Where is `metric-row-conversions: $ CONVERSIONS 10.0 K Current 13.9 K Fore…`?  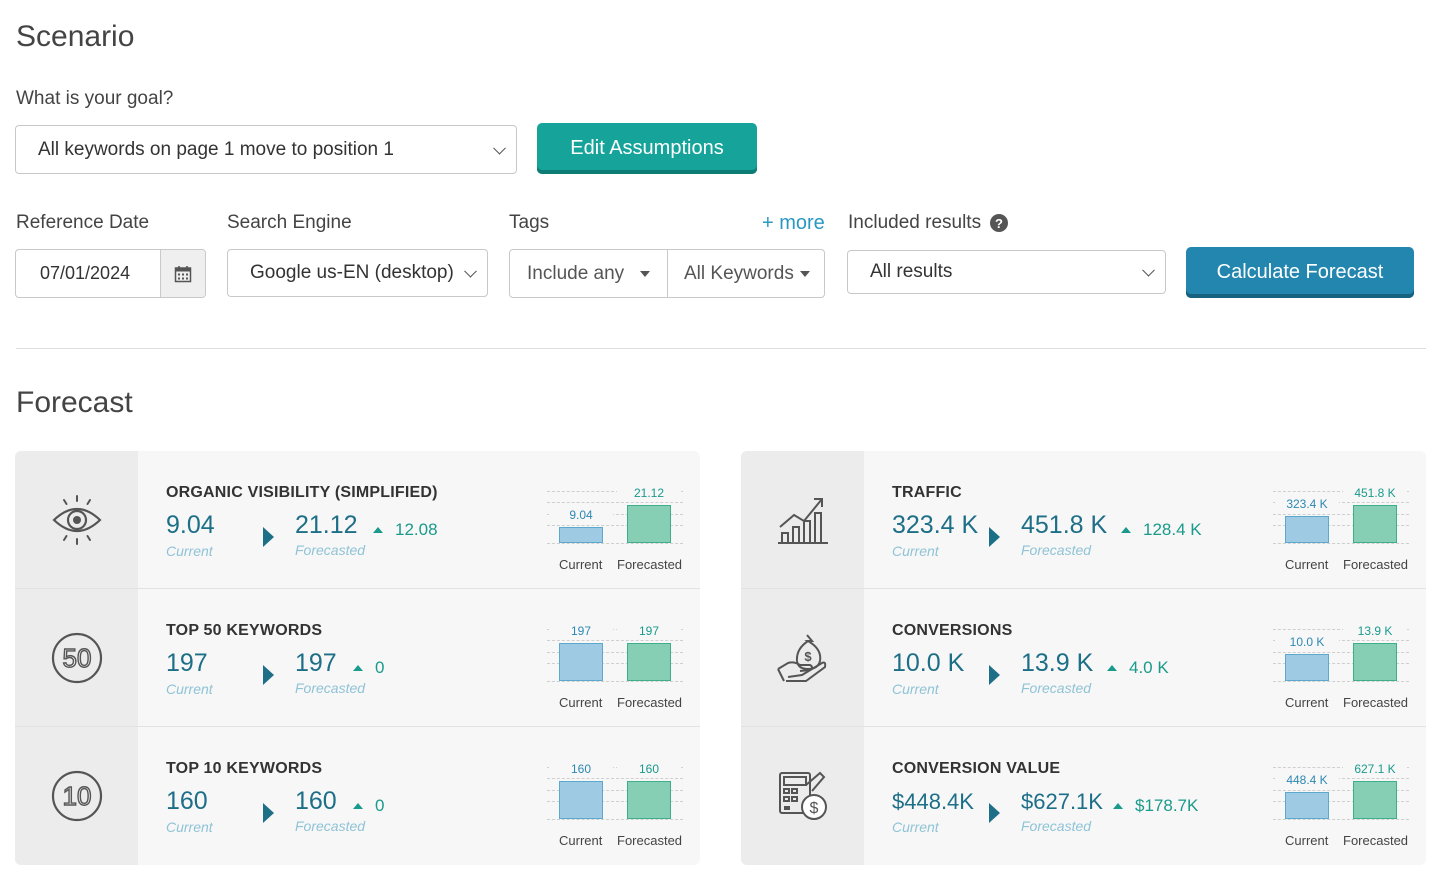
metric-row-conversions: $ CONVERSIONS 10.0 K Current 13.9 K Fore… is located at coordinates (1083, 658).